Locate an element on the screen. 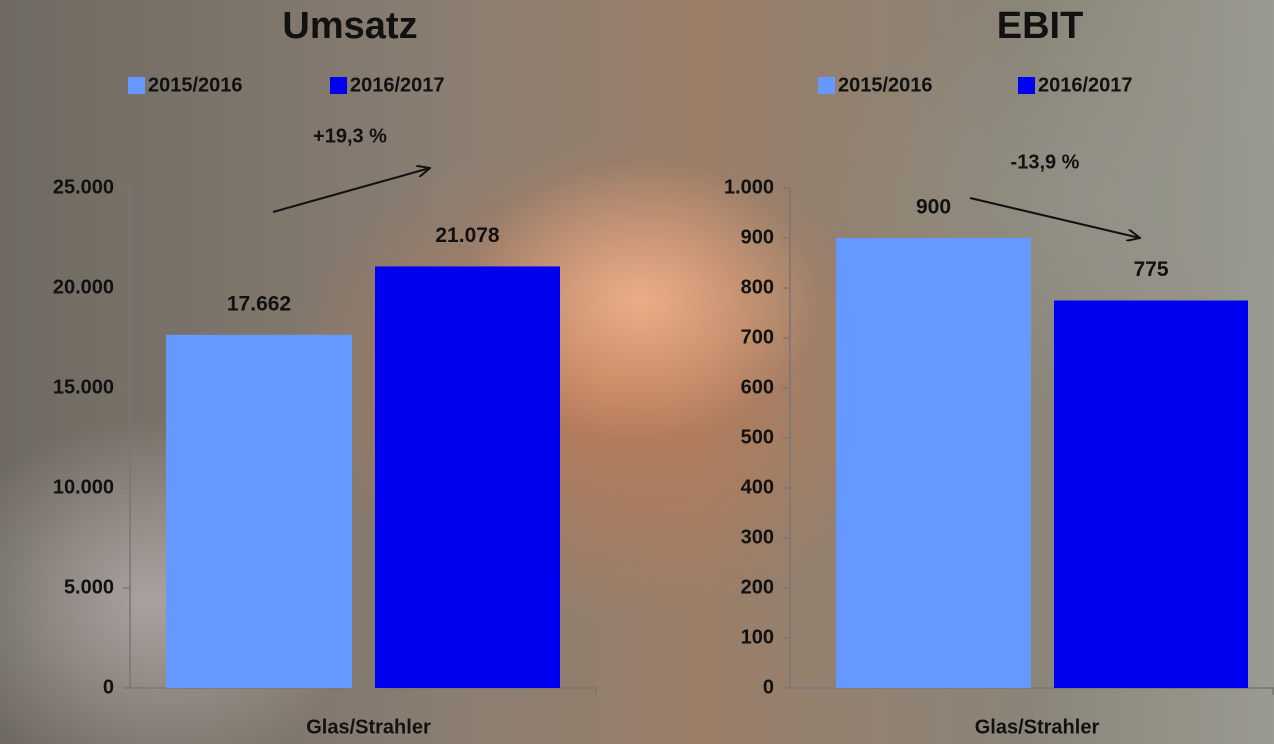 The image size is (1274, 744). annotation: +19,3 % is located at coordinates (350, 136).